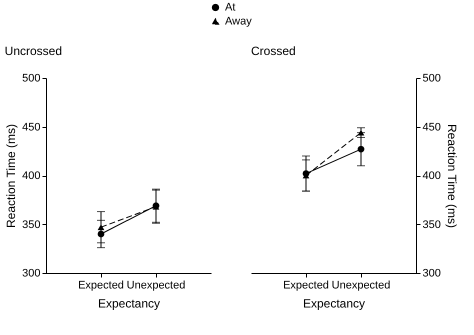 The width and height of the screenshot is (474, 335). What do you see at coordinates (273, 51) in the screenshot?
I see `chart-title: Crossed` at bounding box center [273, 51].